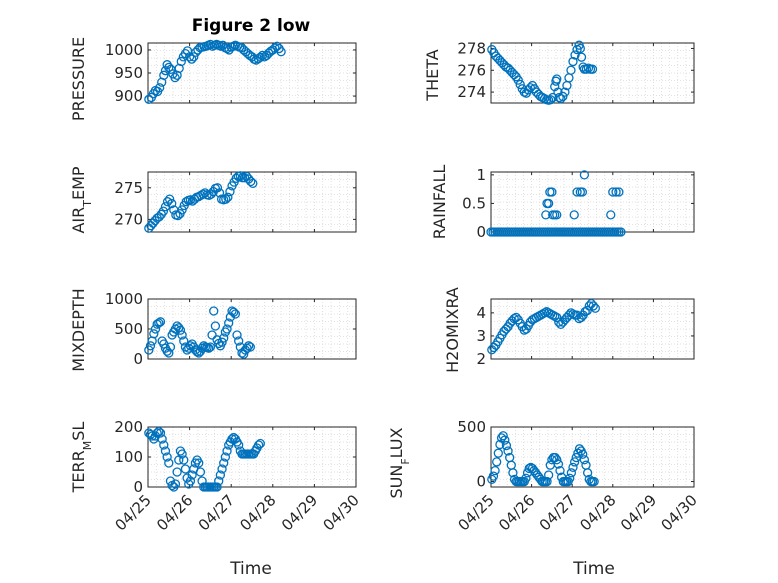 The width and height of the screenshot is (778, 583). Describe the element at coordinates (543, 459) in the screenshot. I see `sun-flux-points` at that location.